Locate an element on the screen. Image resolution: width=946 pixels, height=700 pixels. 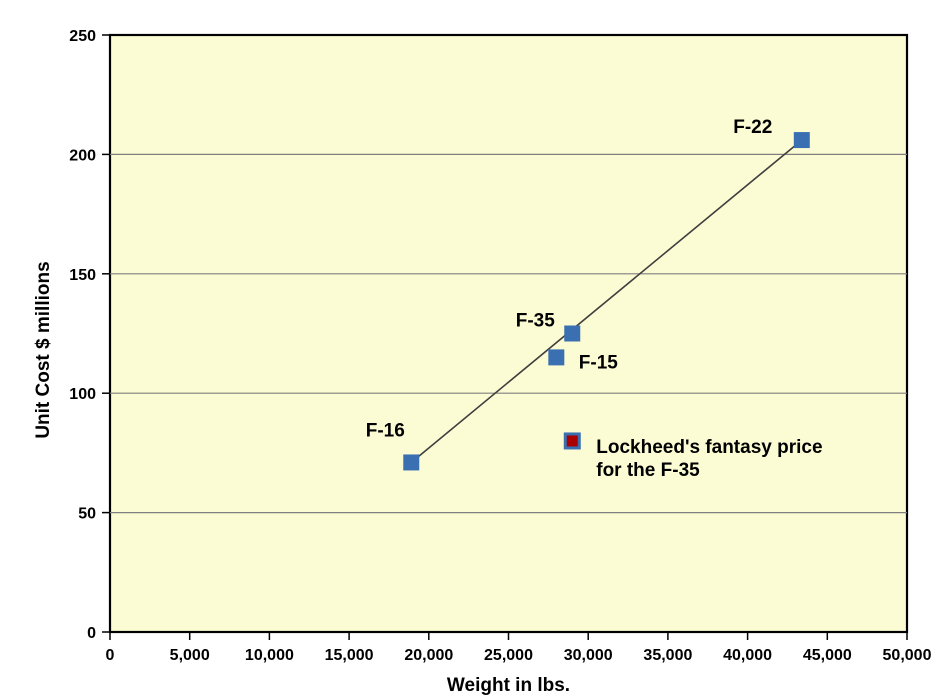
fantasy-price-label-line-2: for the F-35 is located at coordinates (648, 470).